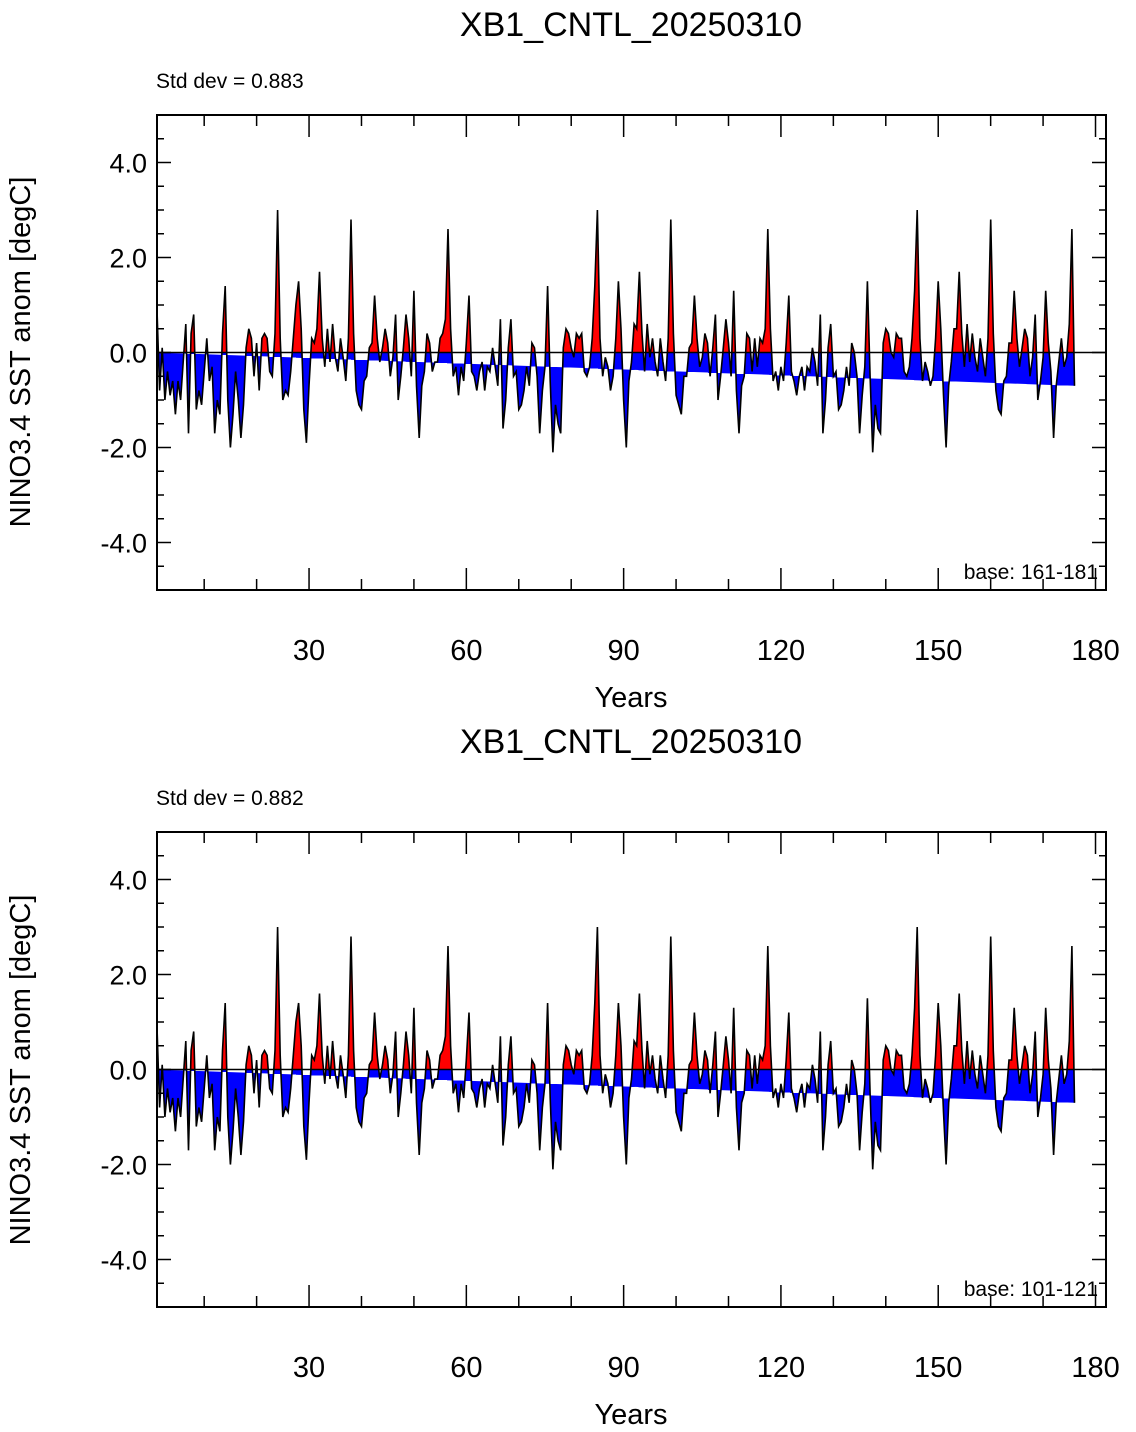 This screenshot has width=1136, height=1432. Describe the element at coordinates (1031, 572) in the screenshot. I see `base-annotation: base: 161-181` at that location.